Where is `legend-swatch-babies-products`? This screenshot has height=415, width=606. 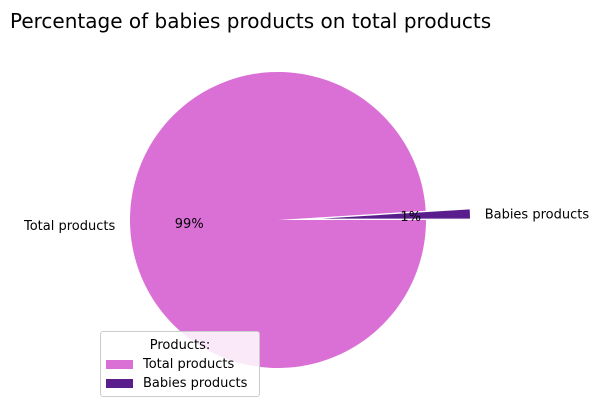
legend-swatch-babies-products is located at coordinates (119, 383).